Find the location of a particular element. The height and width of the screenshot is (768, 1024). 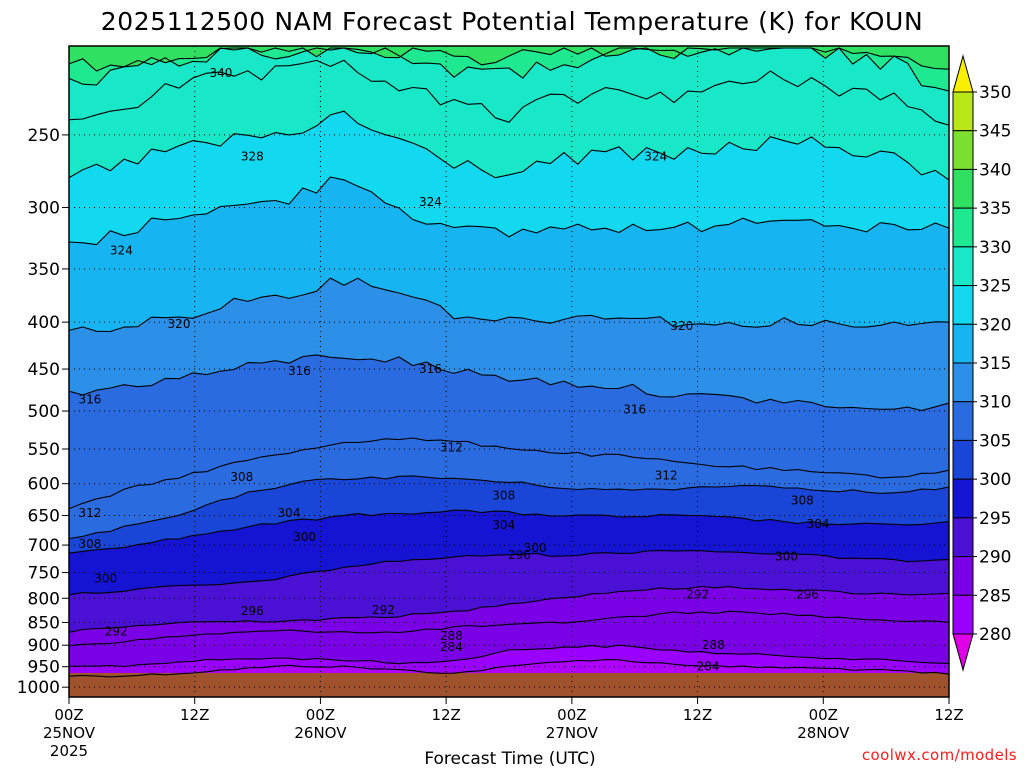

contour-label: 308 is located at coordinates (802, 501).